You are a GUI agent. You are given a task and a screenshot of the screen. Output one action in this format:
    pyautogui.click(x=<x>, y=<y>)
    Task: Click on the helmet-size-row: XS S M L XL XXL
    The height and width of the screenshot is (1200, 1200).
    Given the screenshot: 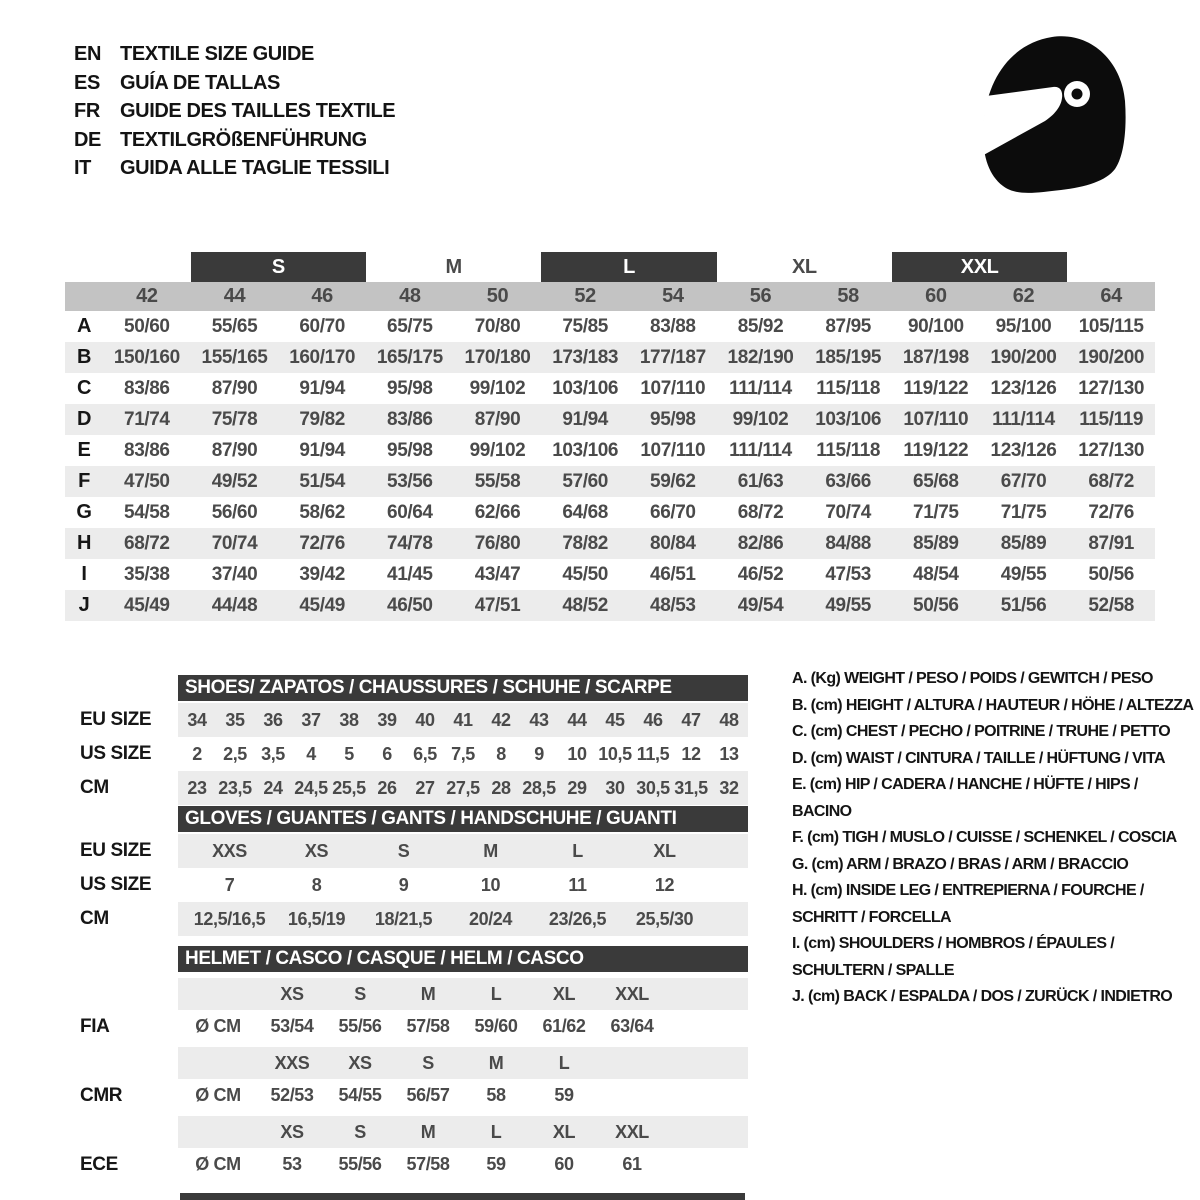 What is the action you would take?
    pyautogui.click(x=463, y=1132)
    